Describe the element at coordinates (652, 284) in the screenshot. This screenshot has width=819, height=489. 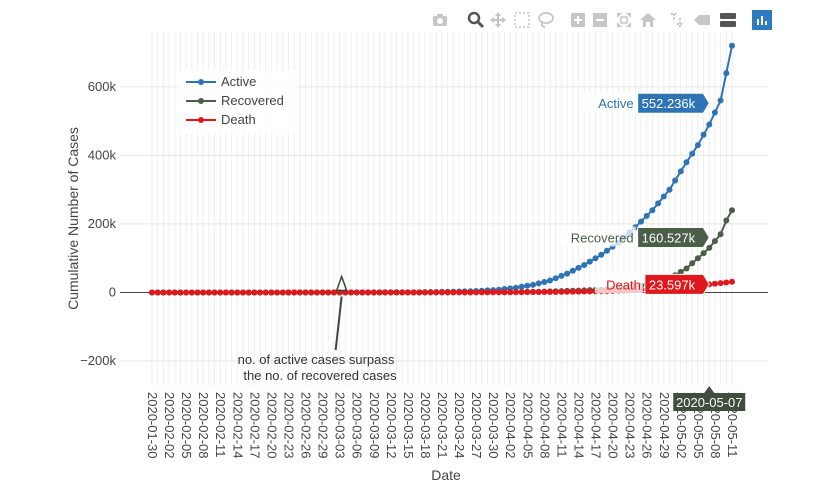
I see `hover-label-death: 23.597k Death` at that location.